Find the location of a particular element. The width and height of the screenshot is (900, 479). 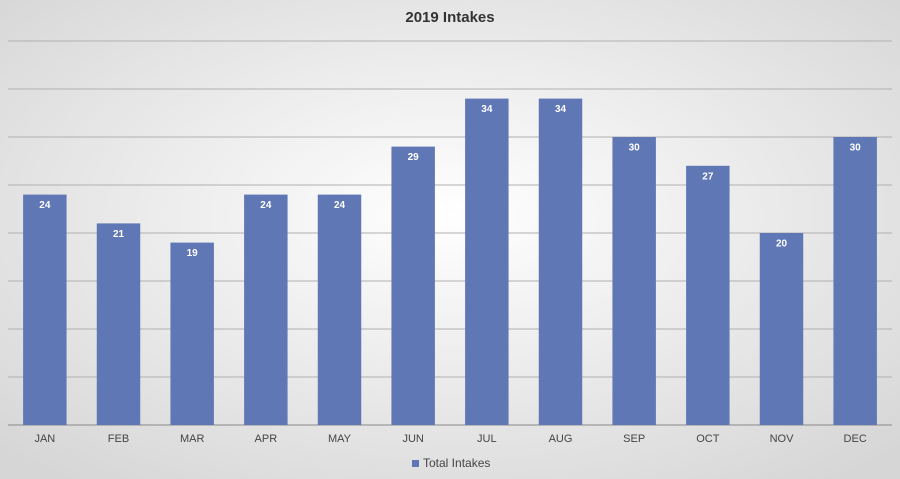

x-tick-label: JUL is located at coordinates (487, 439).